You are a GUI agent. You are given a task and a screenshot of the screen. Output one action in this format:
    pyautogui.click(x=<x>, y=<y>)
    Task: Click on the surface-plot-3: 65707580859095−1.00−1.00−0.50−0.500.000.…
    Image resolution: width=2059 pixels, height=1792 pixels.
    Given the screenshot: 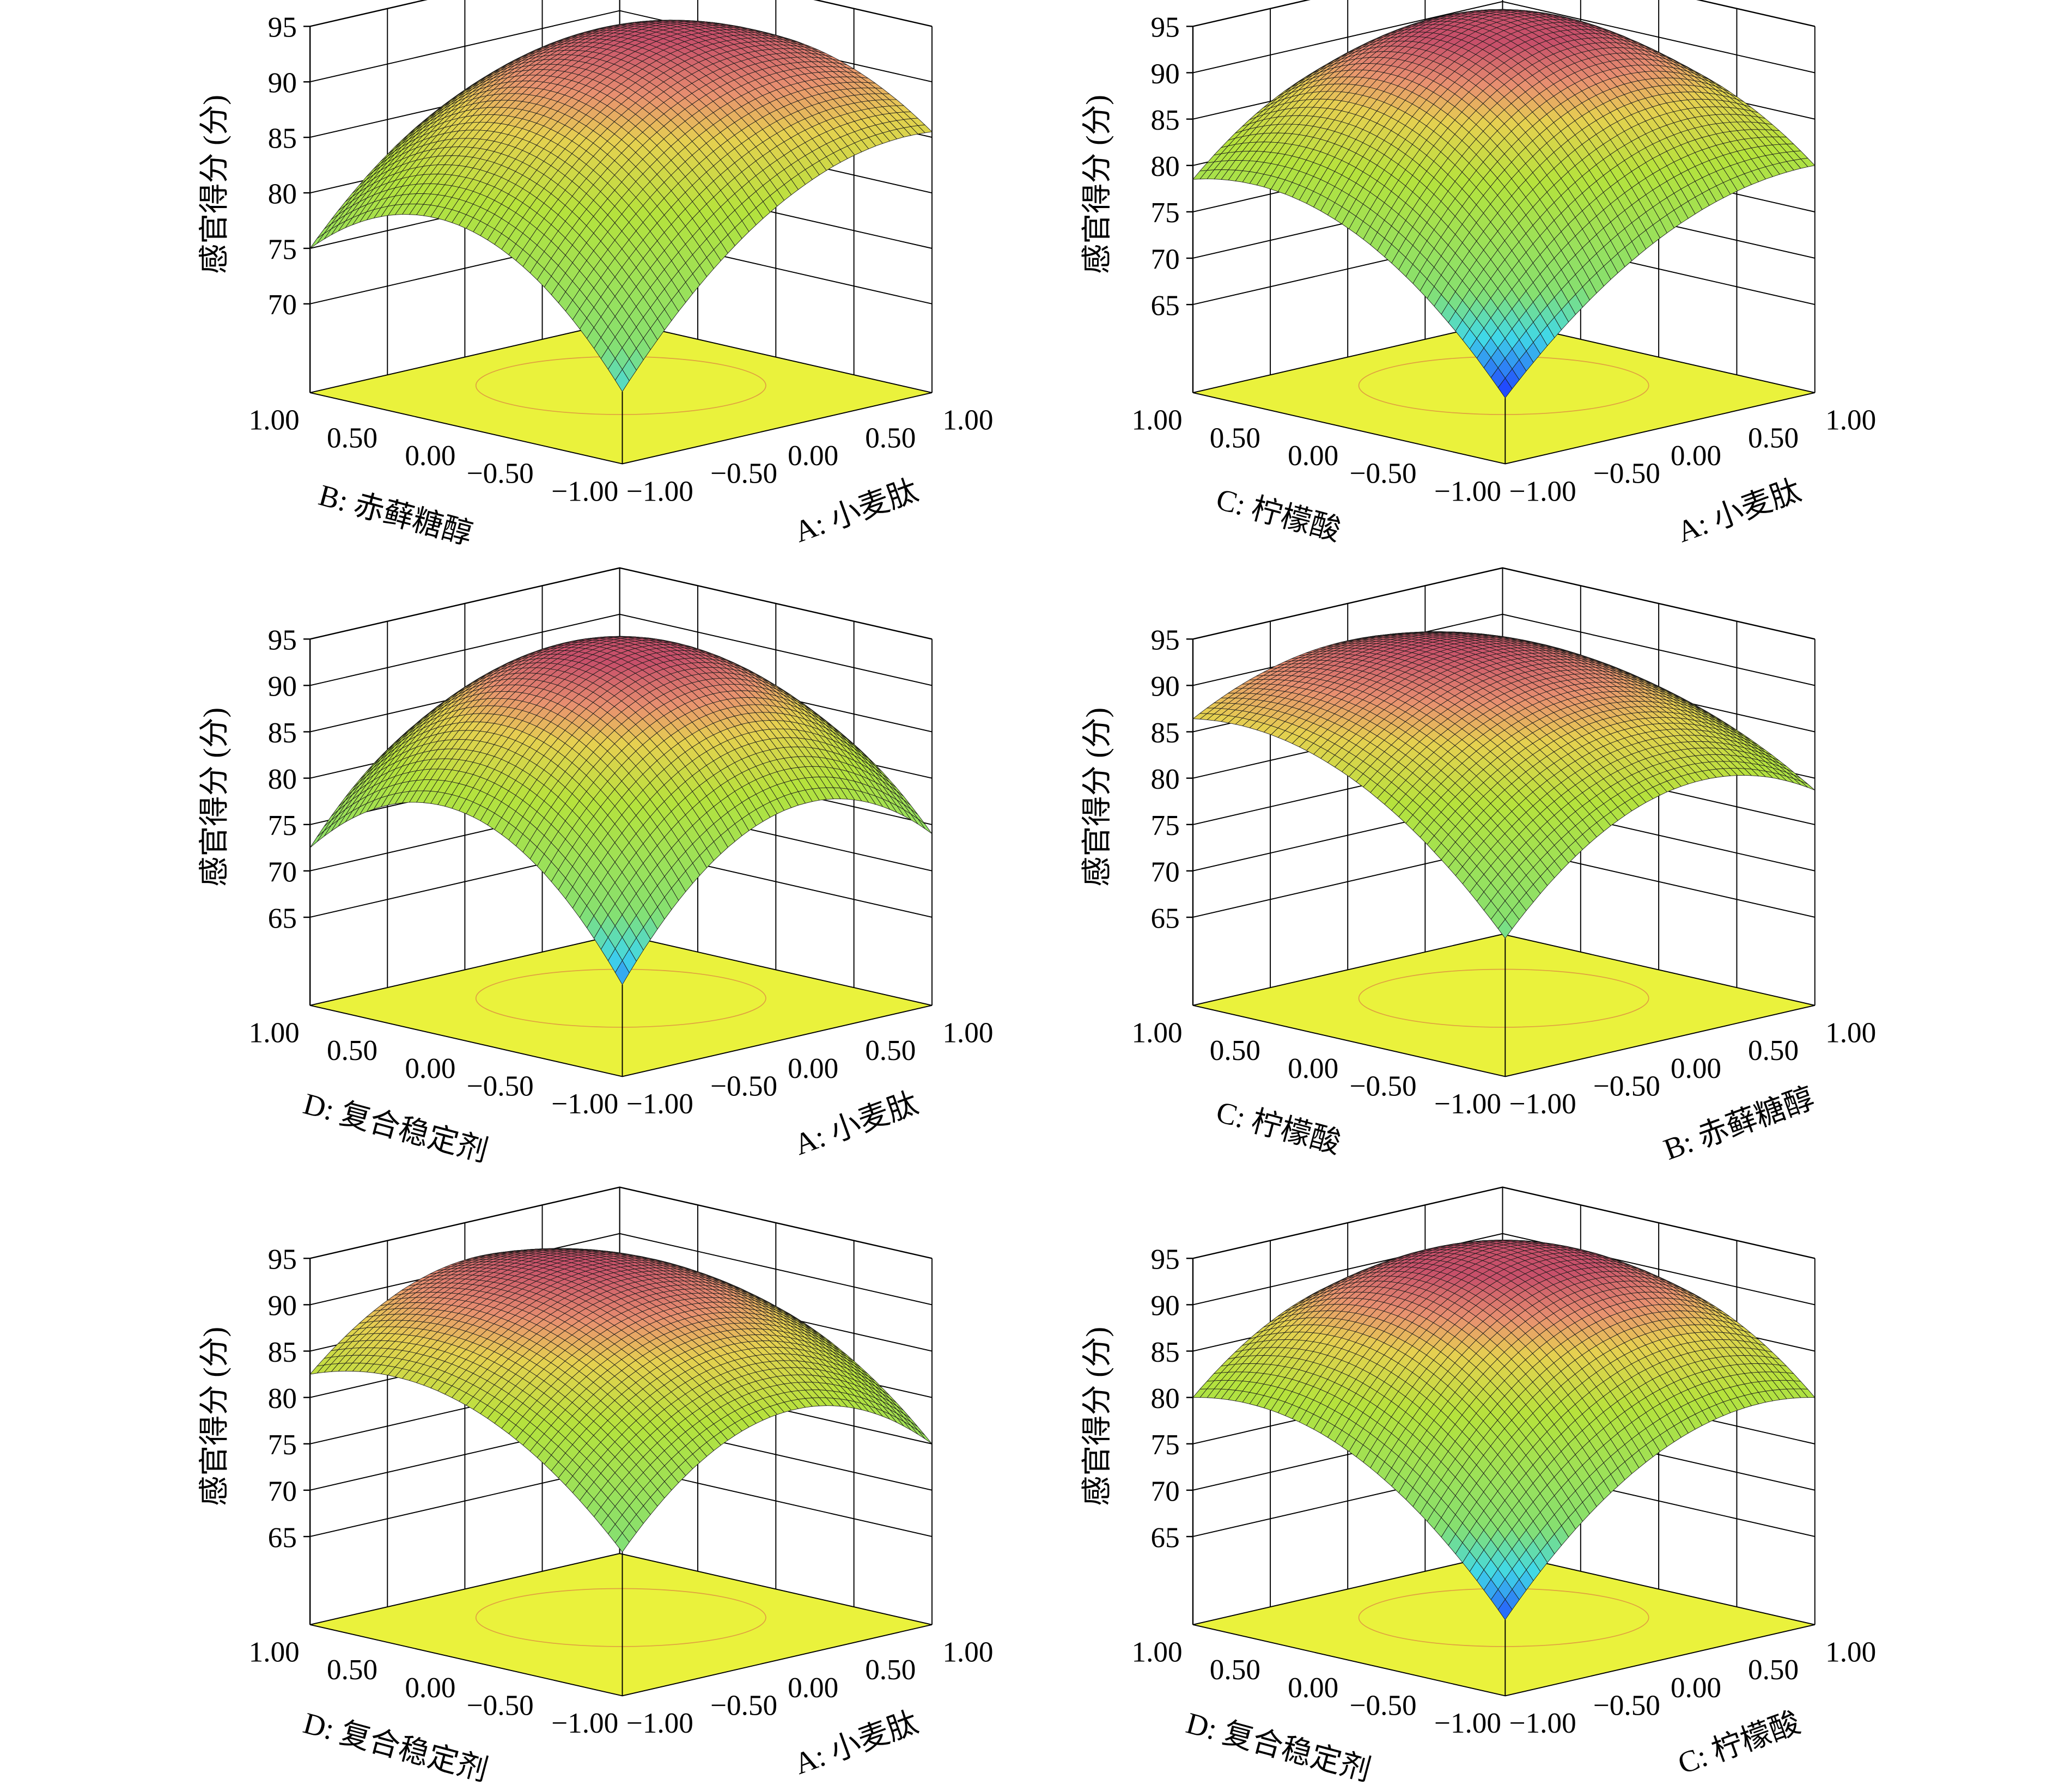 What is the action you would take?
    pyautogui.click(x=595, y=867)
    